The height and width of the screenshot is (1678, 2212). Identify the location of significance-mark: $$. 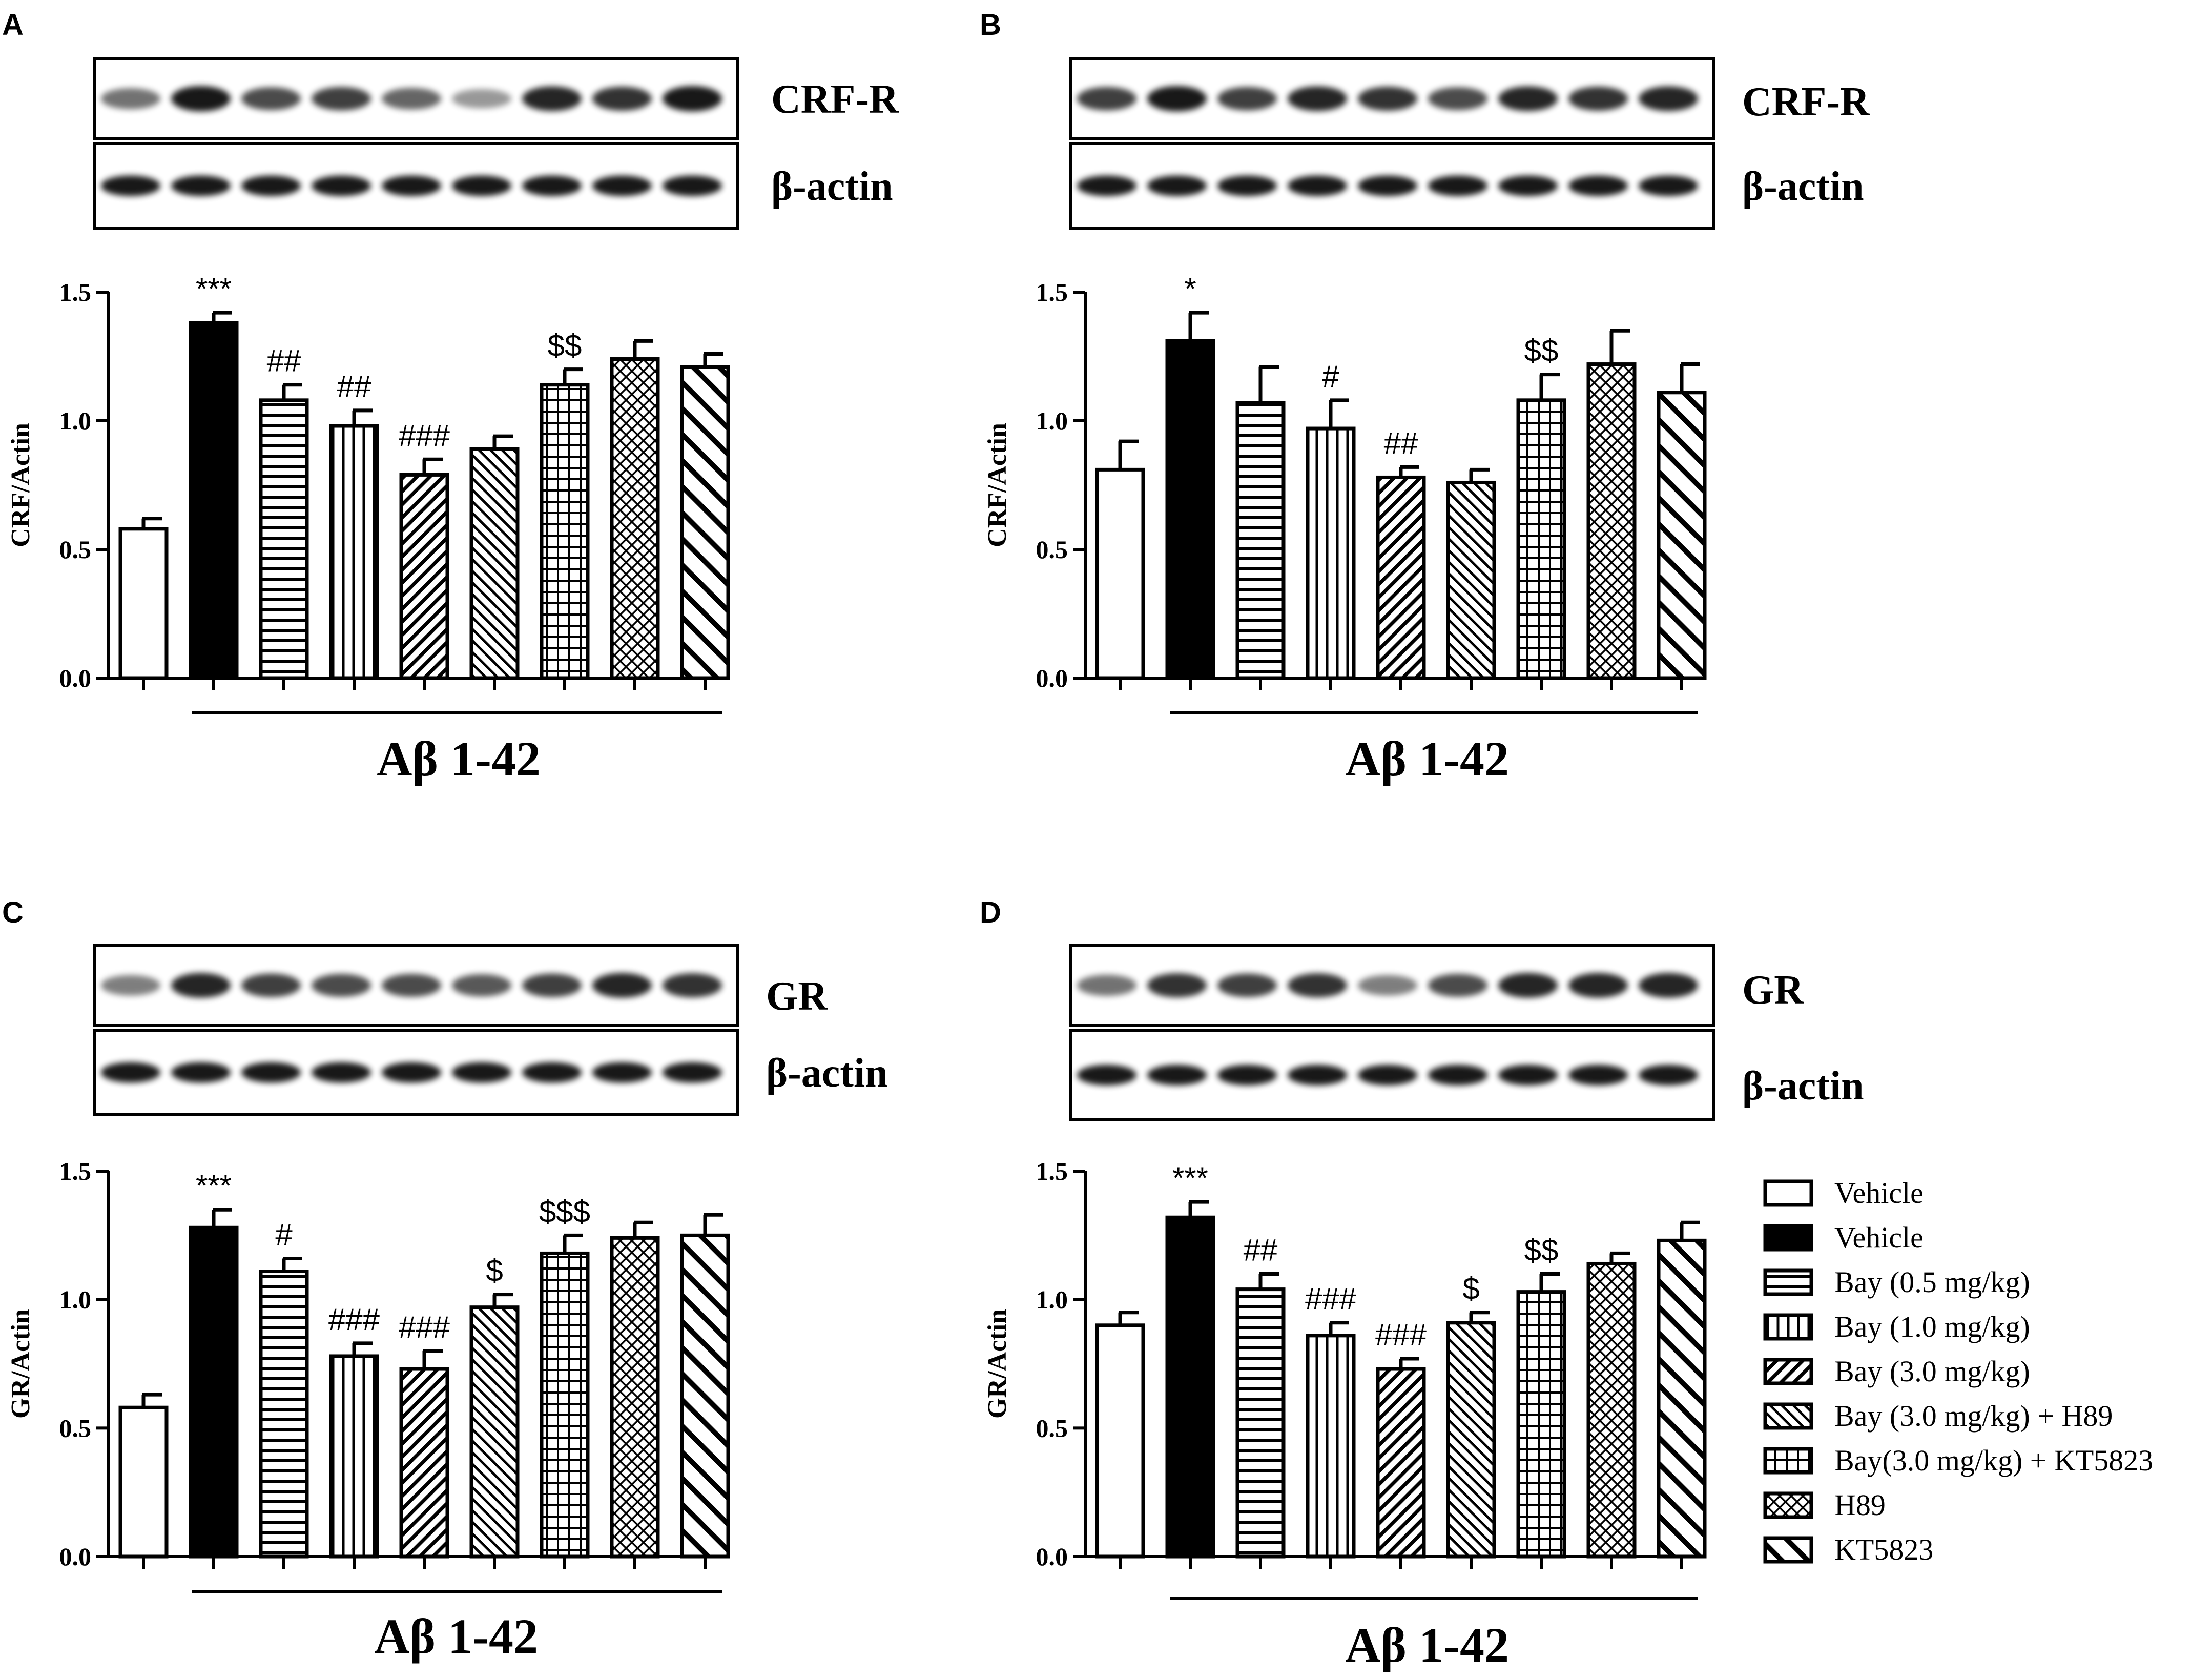
(1541, 351).